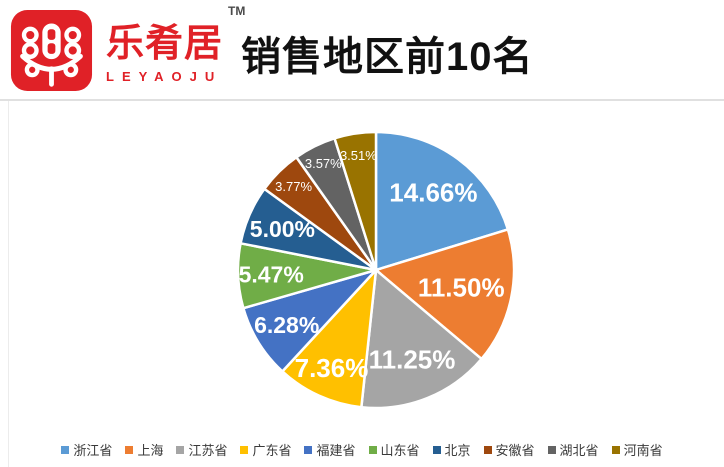 Image resolution: width=724 pixels, height=467 pixels. What do you see at coordinates (362, 449) in the screenshot?
I see `legend: 浙江省 上海 江苏省 广东省 福建省 山东省 北京 安徽省 湖北省 河南省` at bounding box center [362, 449].